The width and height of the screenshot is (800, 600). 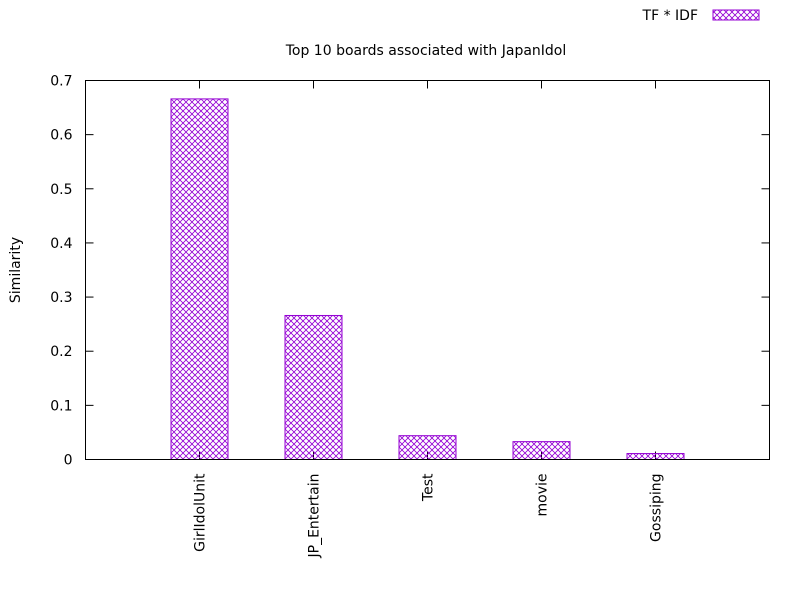 I want to click on y-axis-label: Similarity, so click(x=16, y=270).